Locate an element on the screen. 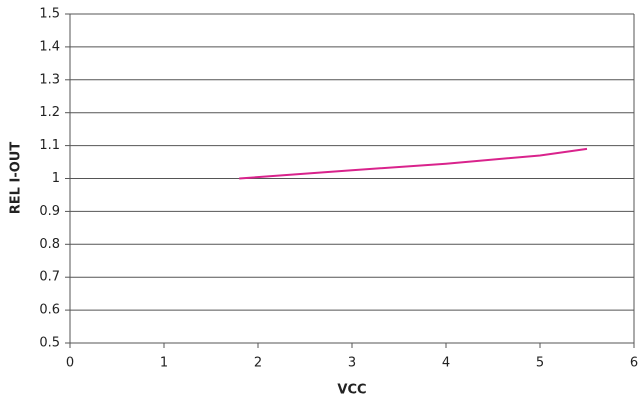 This screenshot has width=639, height=404. data-line is located at coordinates (413, 163).